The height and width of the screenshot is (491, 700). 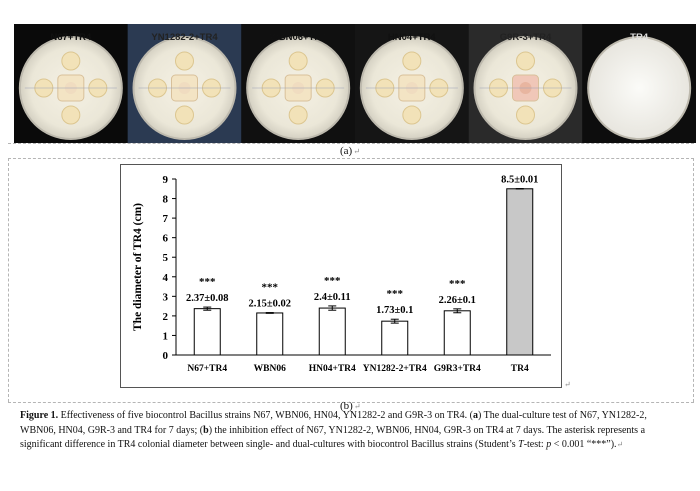 I want to click on y-tick-label: 0, so click(x=166, y=356).